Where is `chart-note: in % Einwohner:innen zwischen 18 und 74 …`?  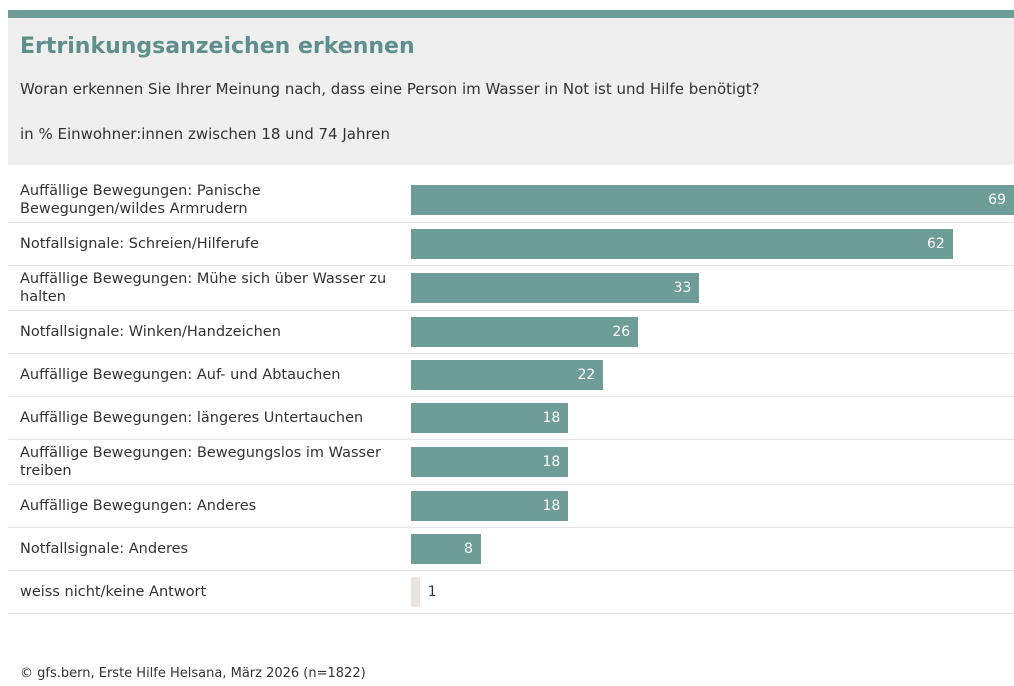 chart-note: in % Einwohner:innen zwischen 18 und 74 … is located at coordinates (205, 134).